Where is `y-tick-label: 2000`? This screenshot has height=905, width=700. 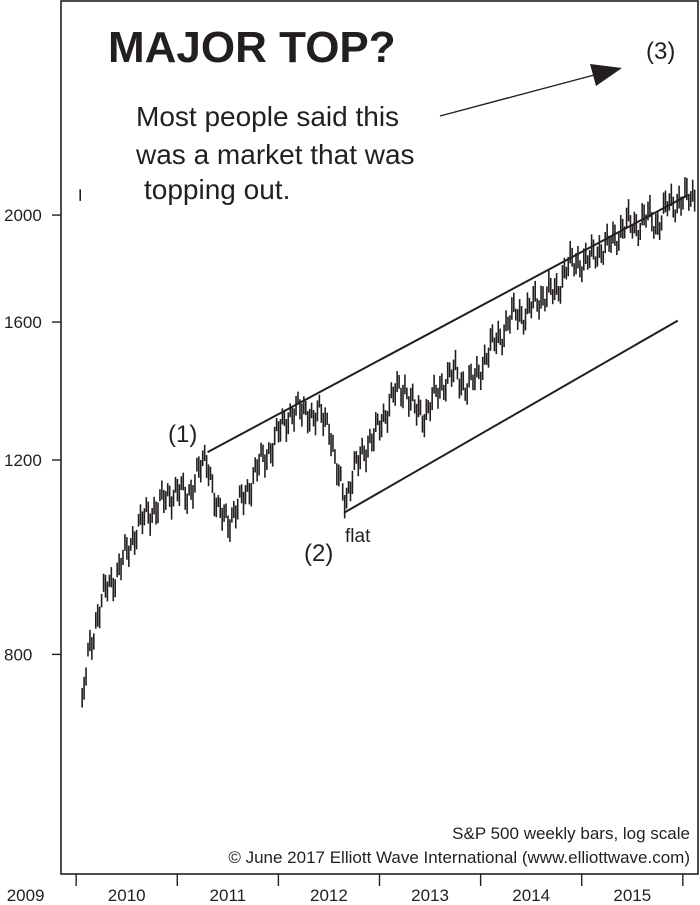
y-tick-label: 2000 is located at coordinates (23, 215).